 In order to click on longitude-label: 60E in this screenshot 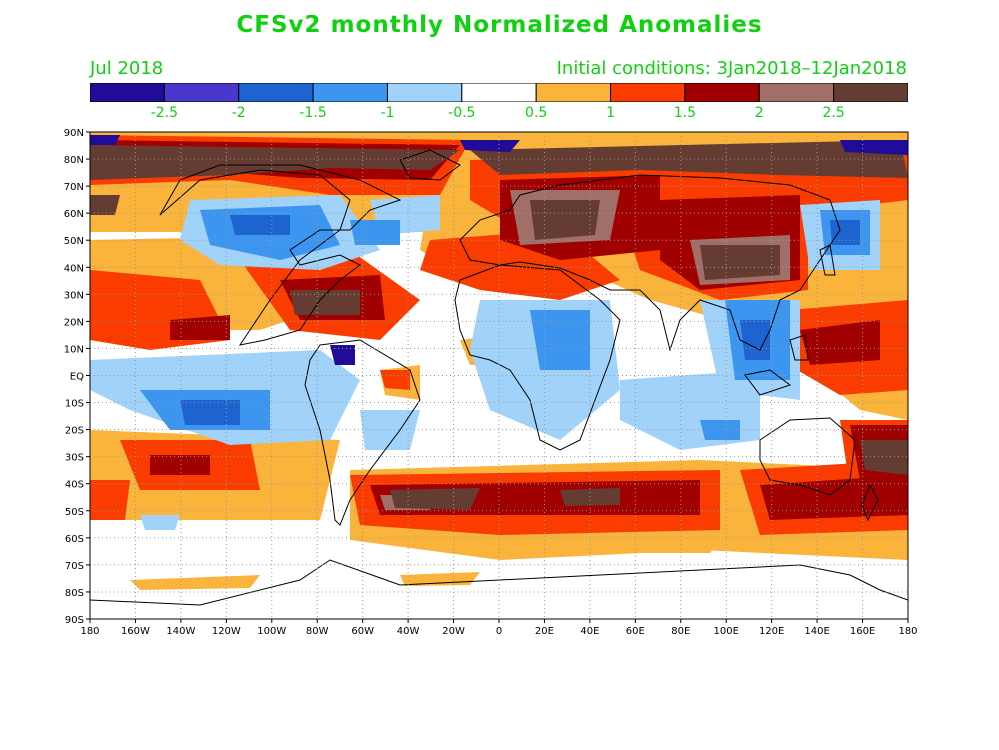, I will do `click(635, 631)`.